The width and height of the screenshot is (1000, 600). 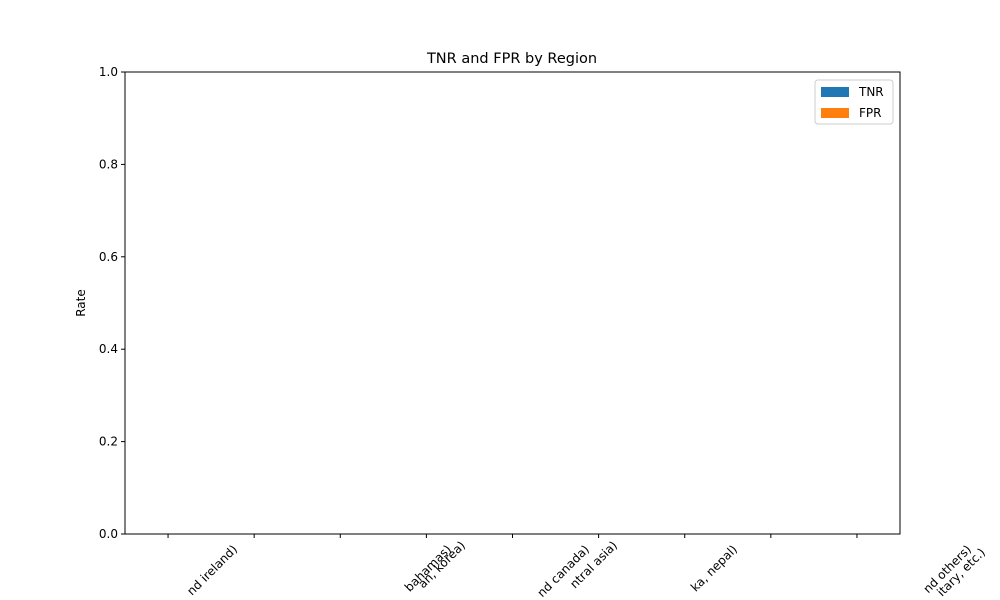 I want to click on y-tick-label: 0.4, so click(x=108, y=349).